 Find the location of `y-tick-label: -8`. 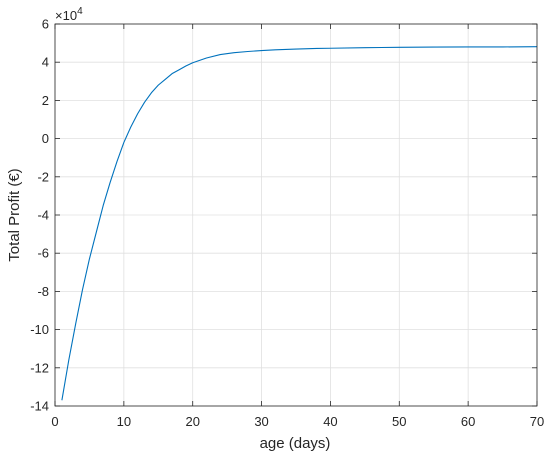

y-tick-label: -8 is located at coordinates (43, 291).